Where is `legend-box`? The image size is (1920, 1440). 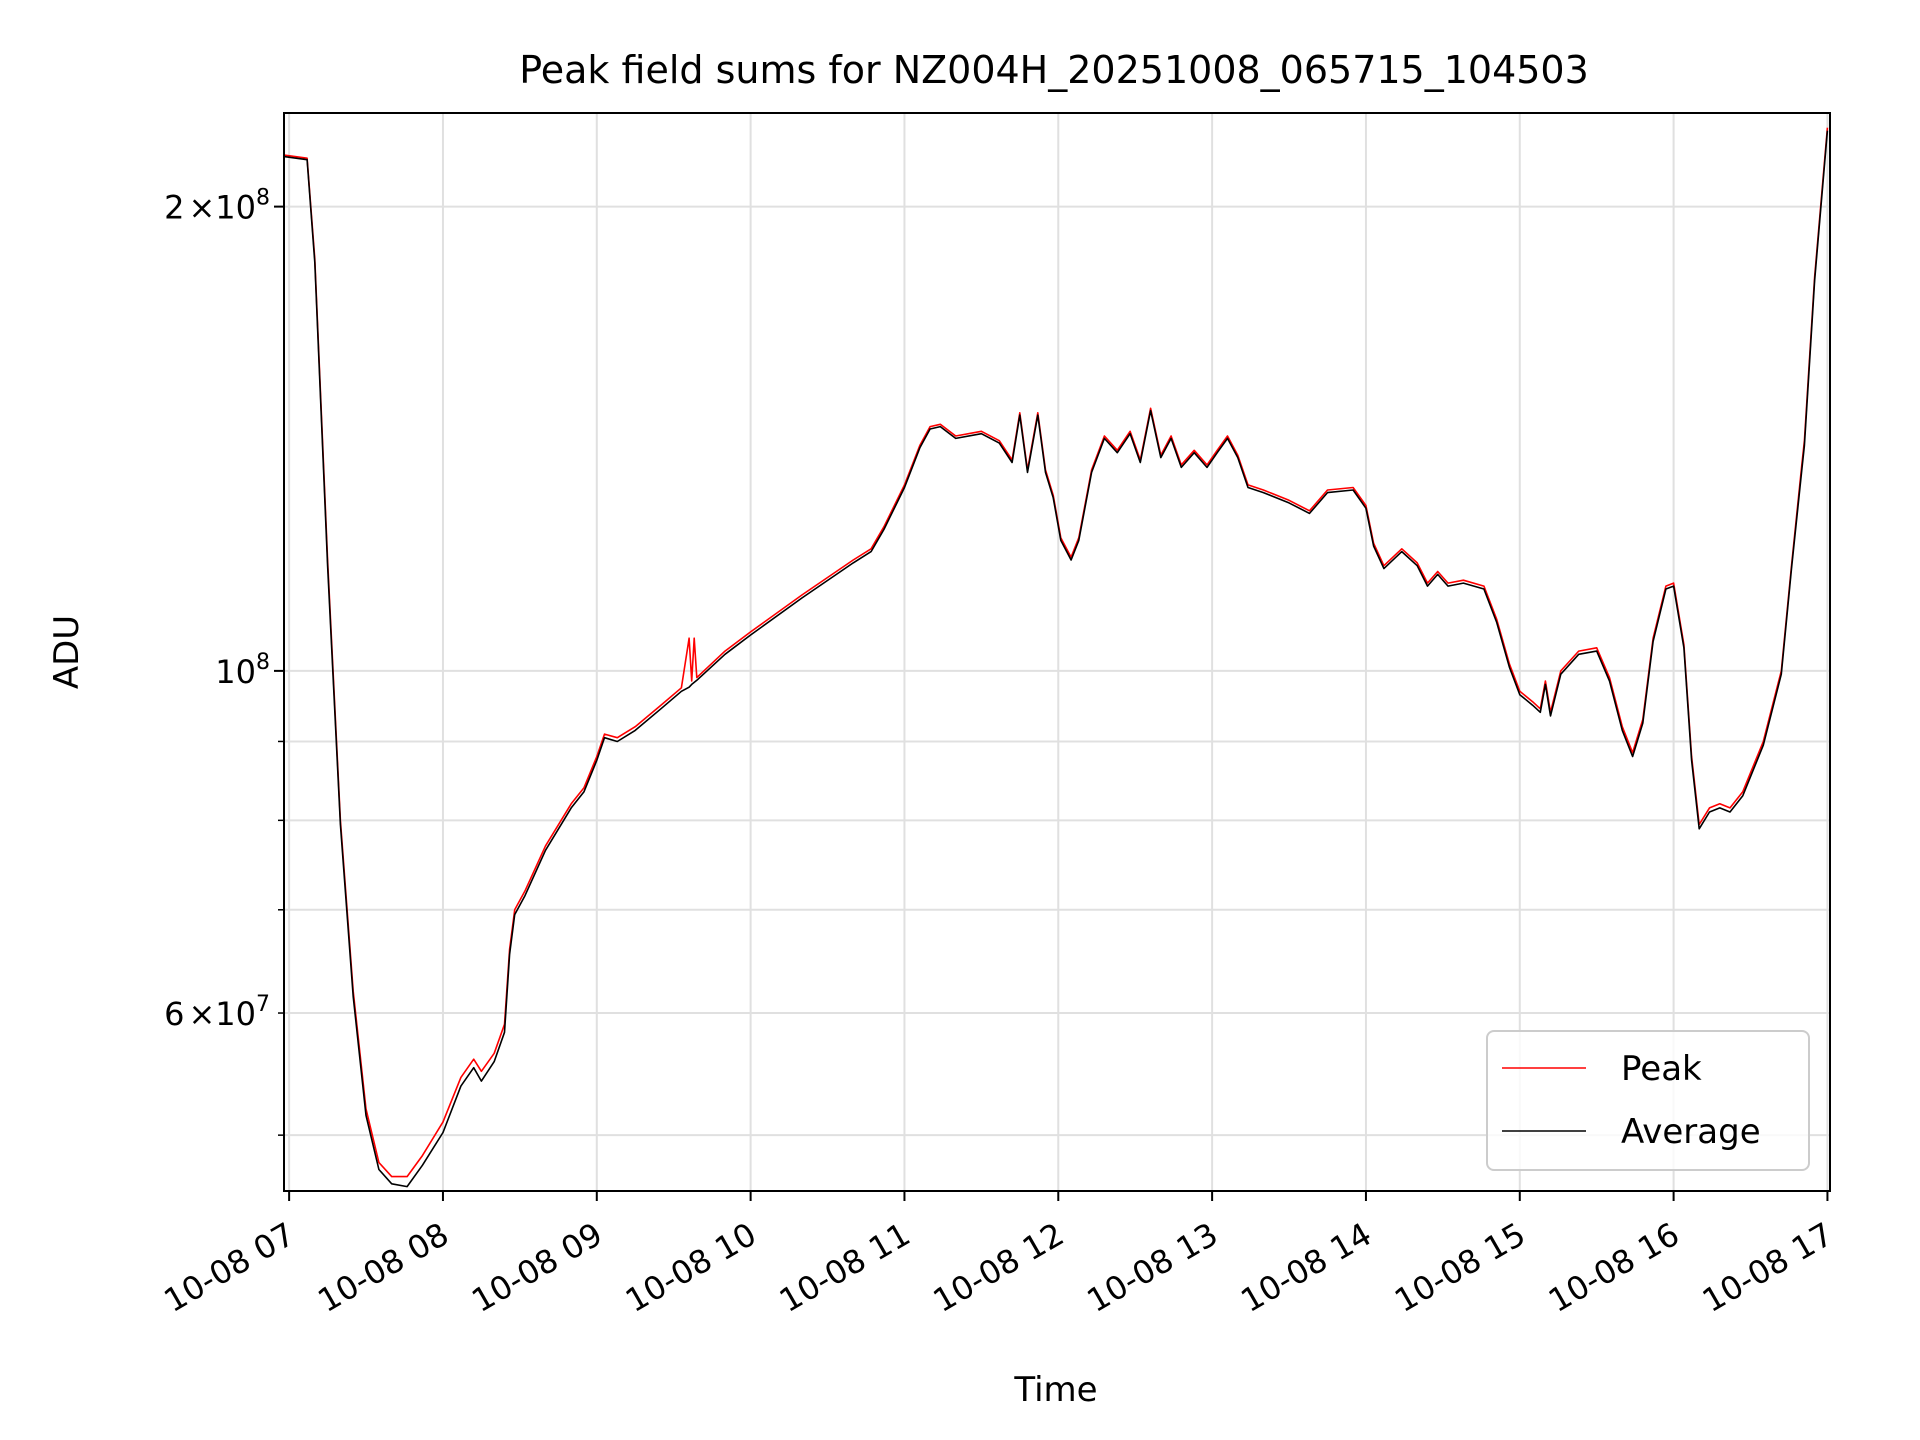 legend-box is located at coordinates (1648, 1100).